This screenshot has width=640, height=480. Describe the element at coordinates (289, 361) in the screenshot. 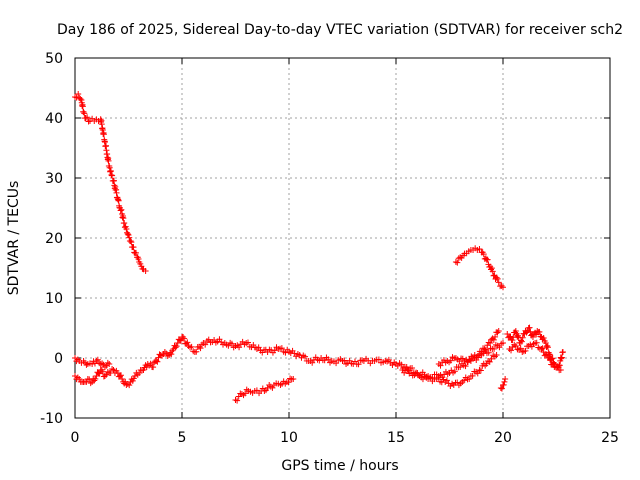

I see `series-main-trace` at that location.